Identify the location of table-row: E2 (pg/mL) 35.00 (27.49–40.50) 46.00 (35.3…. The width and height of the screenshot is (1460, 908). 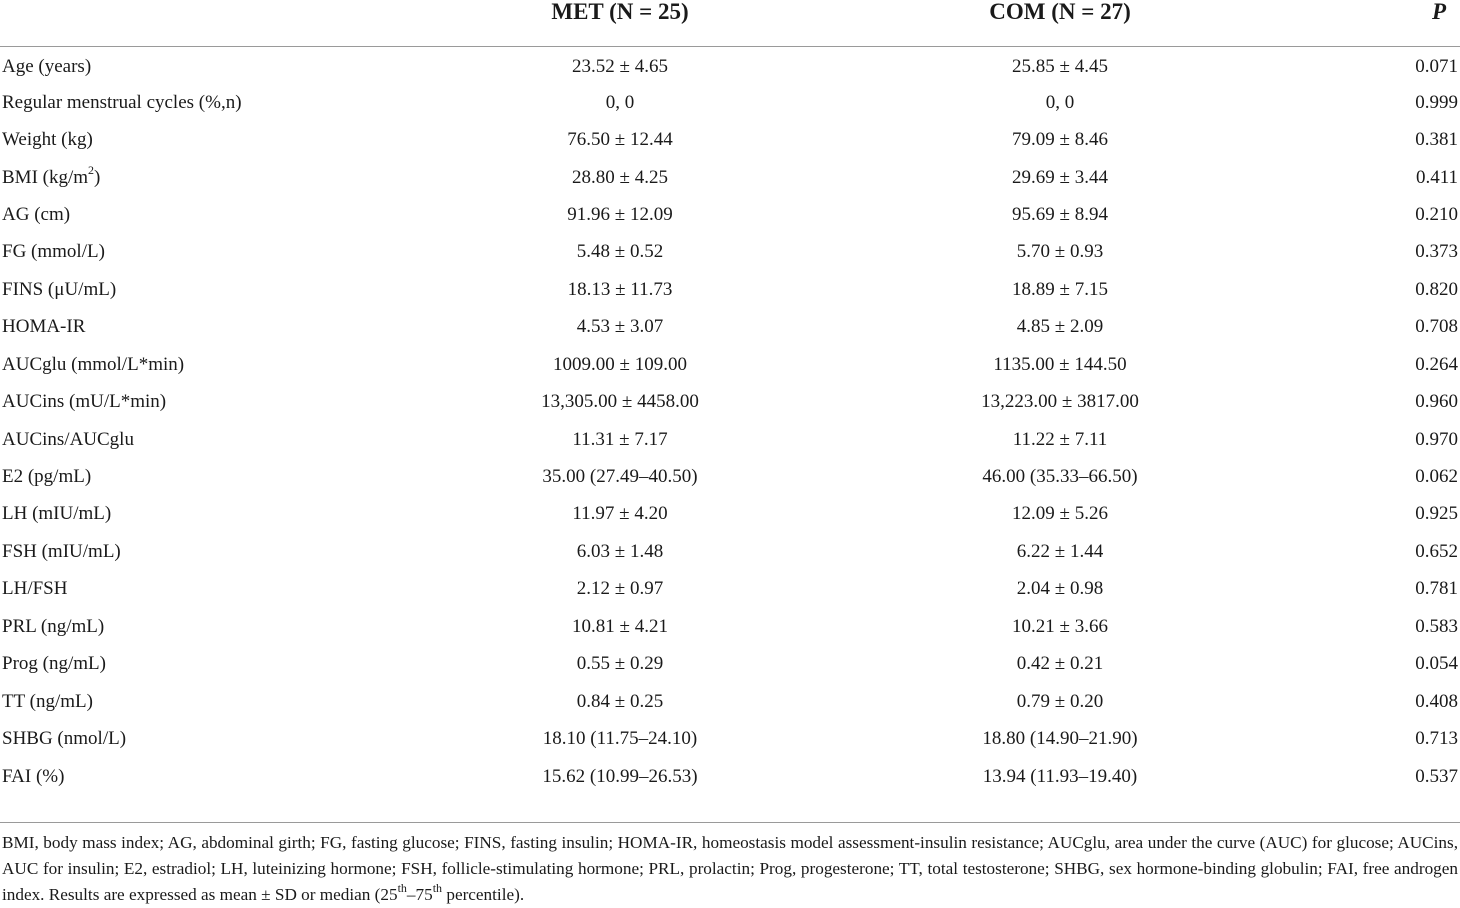
(730, 476).